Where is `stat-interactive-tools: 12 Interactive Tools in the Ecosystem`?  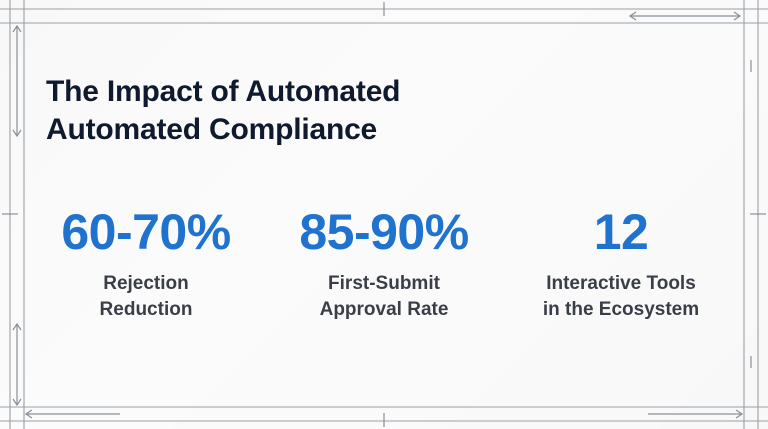 stat-interactive-tools: 12 Interactive Tools in the Ecosystem is located at coordinates (621, 263).